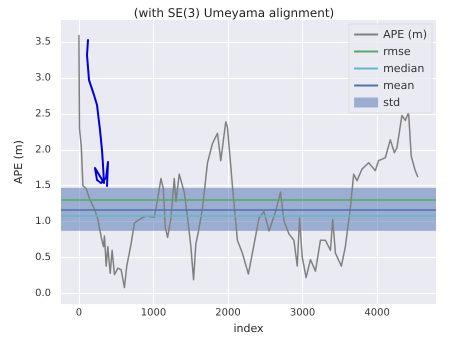 The width and height of the screenshot is (468, 339). I want to click on x-tick-label: 1000, so click(153, 313).